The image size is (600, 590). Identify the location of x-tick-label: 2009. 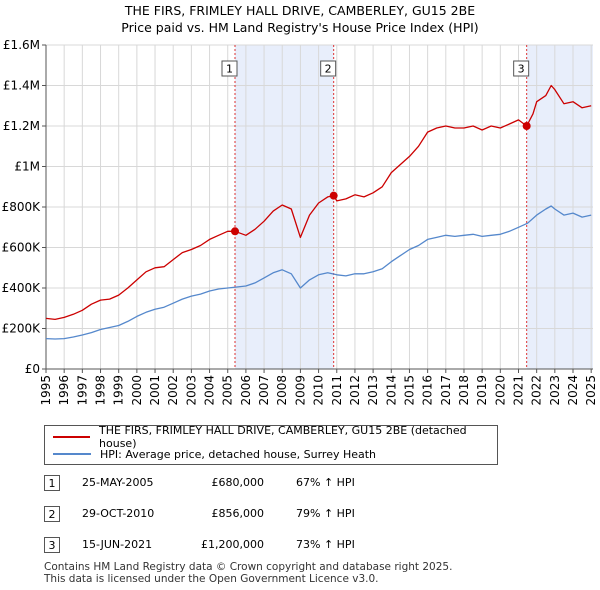
(300, 390).